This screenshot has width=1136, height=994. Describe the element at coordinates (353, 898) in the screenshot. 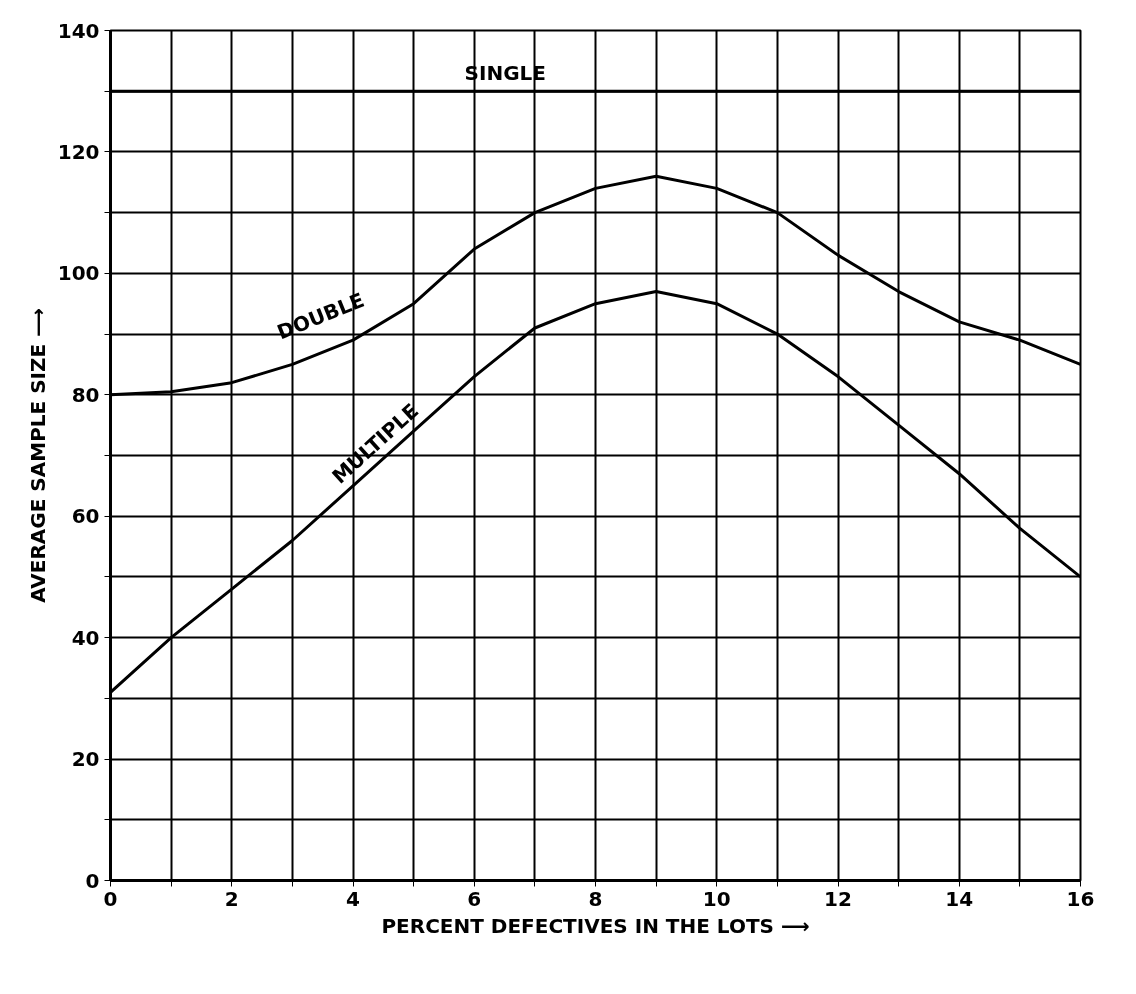

I see `x-tick-label: 4` at that location.